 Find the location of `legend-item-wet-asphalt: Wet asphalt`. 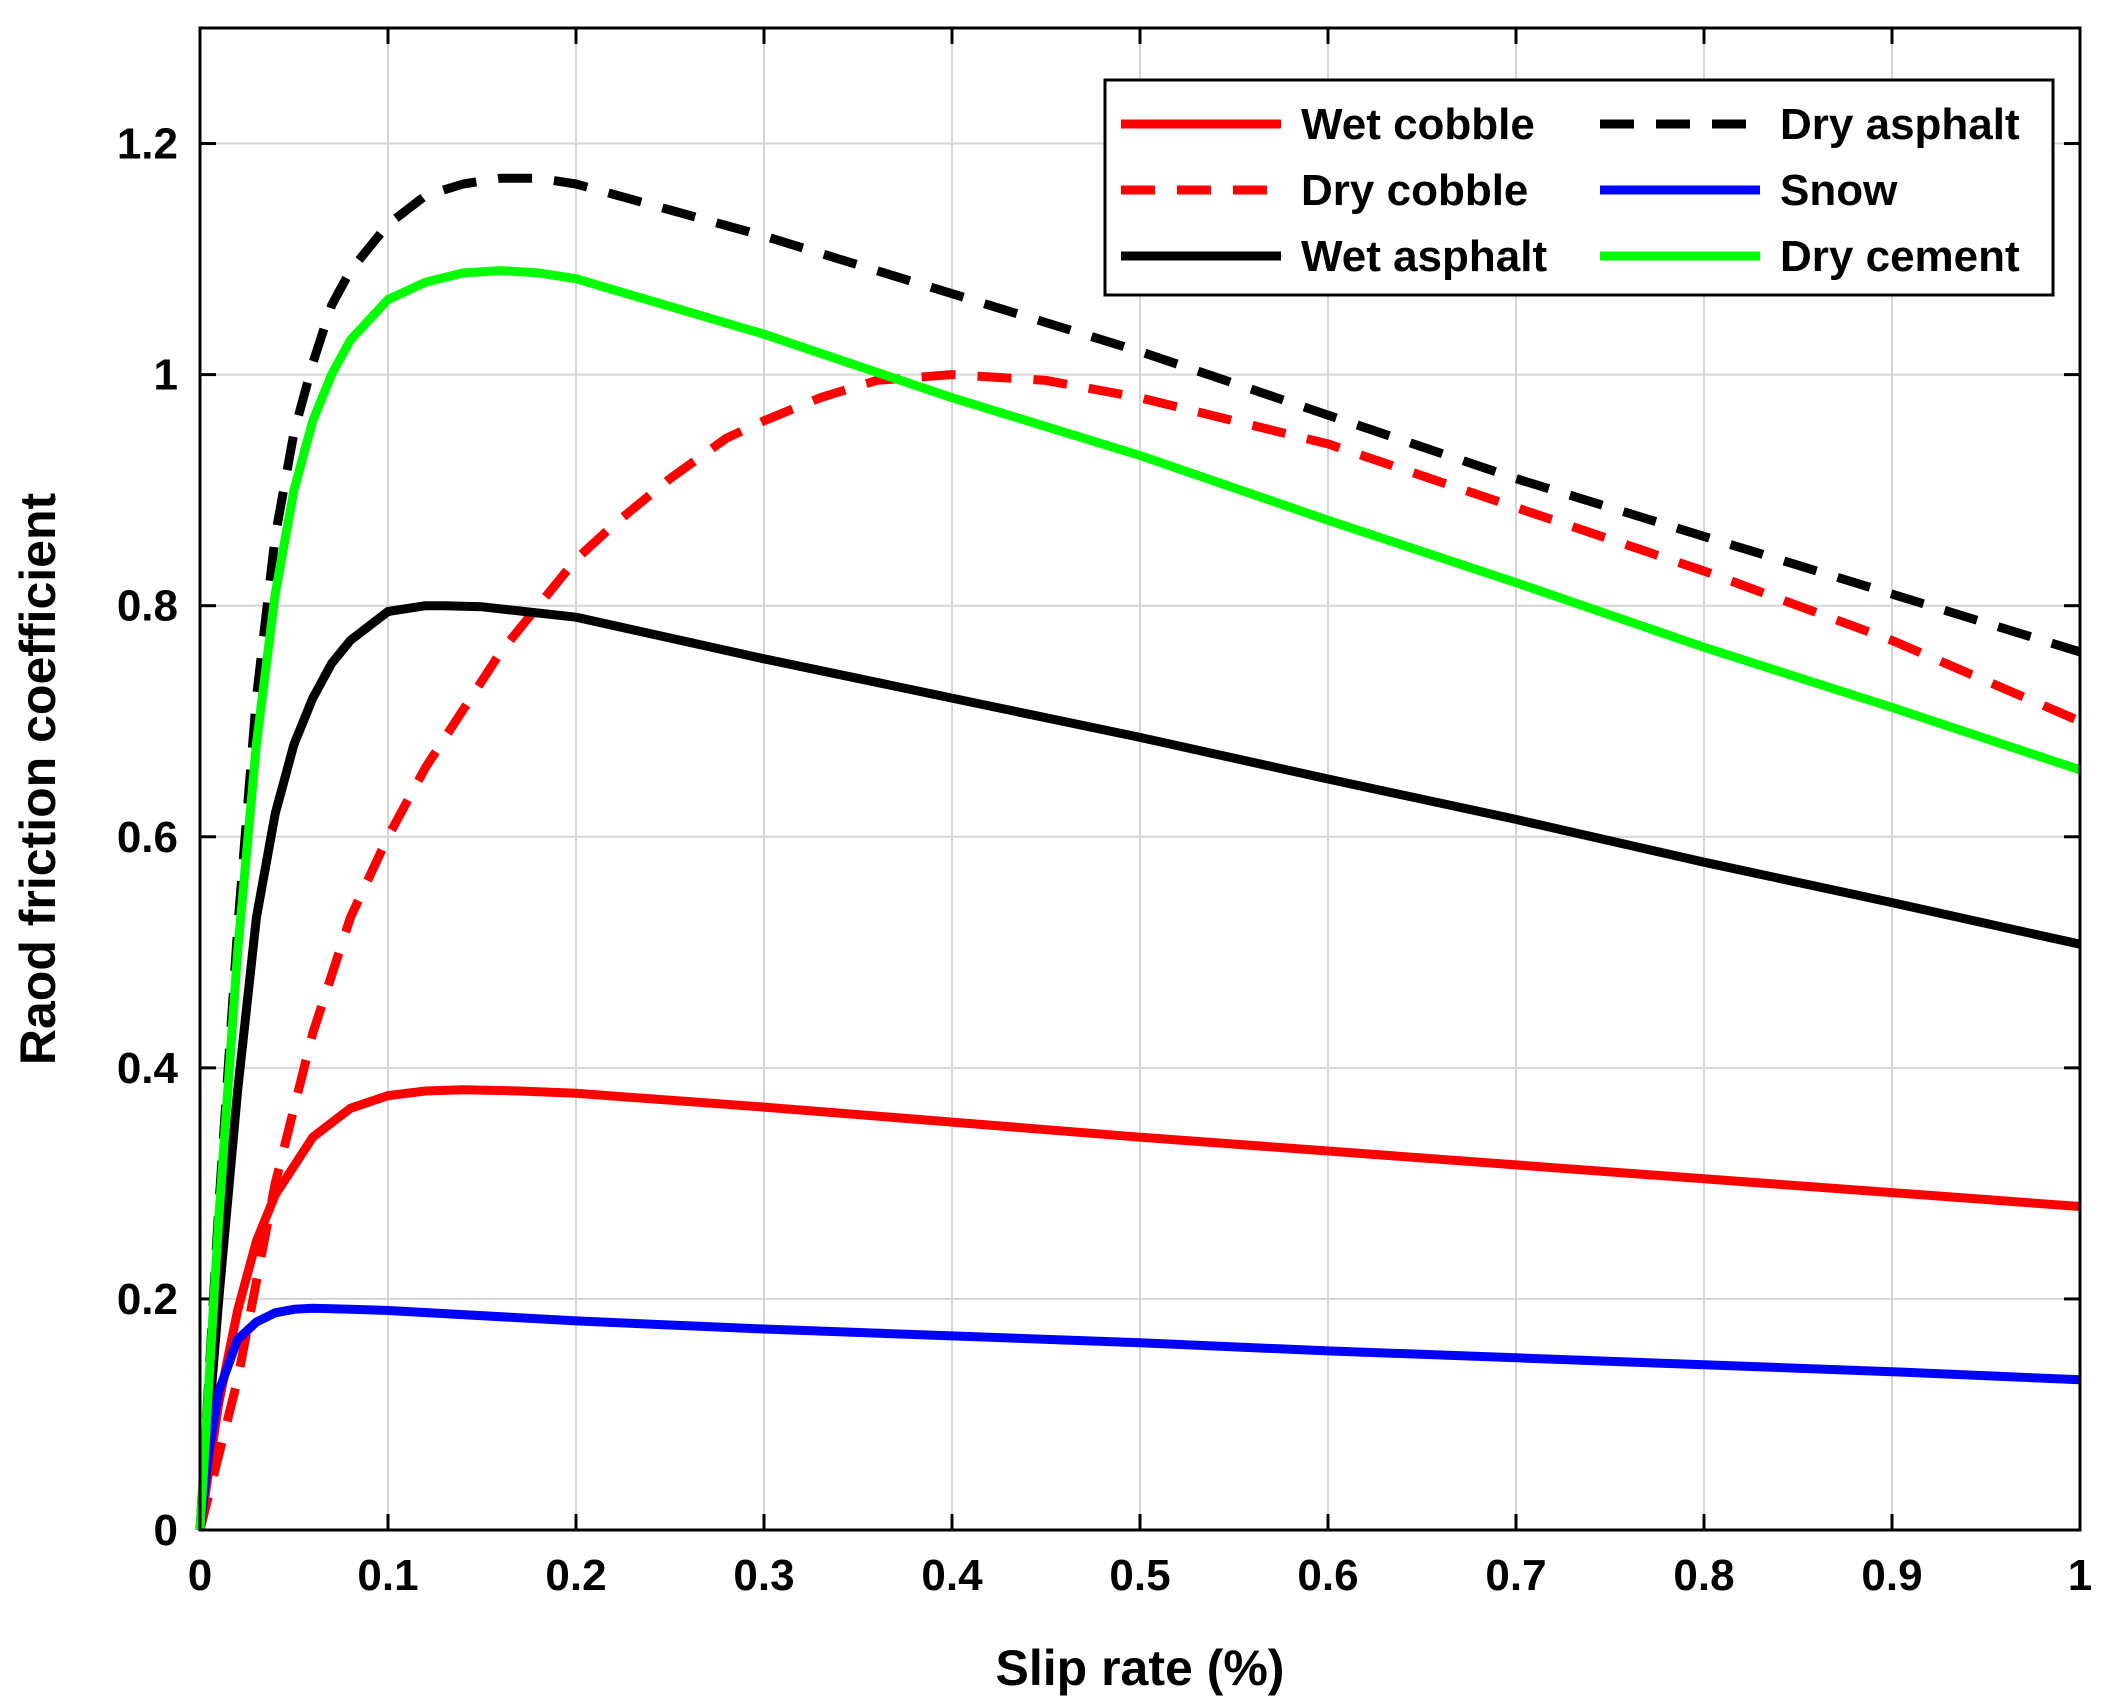

legend-item-wet-asphalt: Wet asphalt is located at coordinates (1334, 256).